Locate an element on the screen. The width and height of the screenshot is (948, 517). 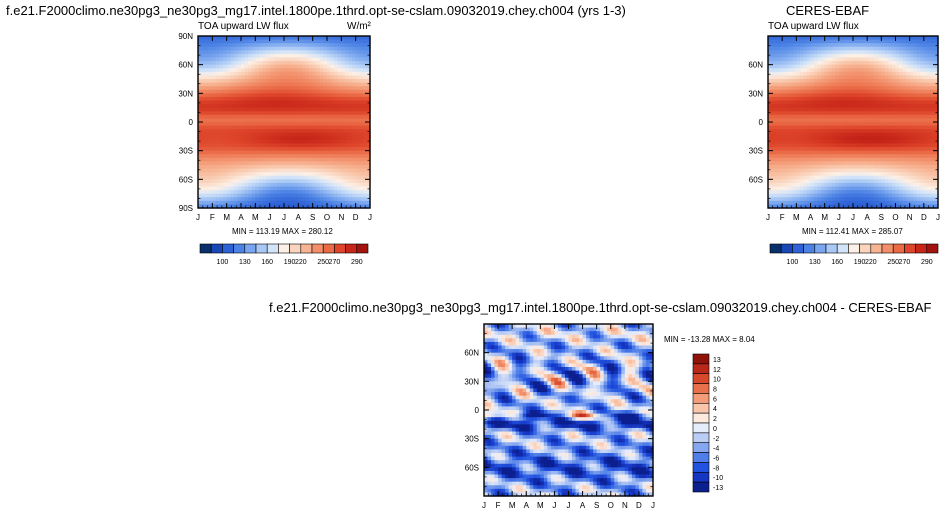
x-tick-label: M is located at coordinates (824, 217).